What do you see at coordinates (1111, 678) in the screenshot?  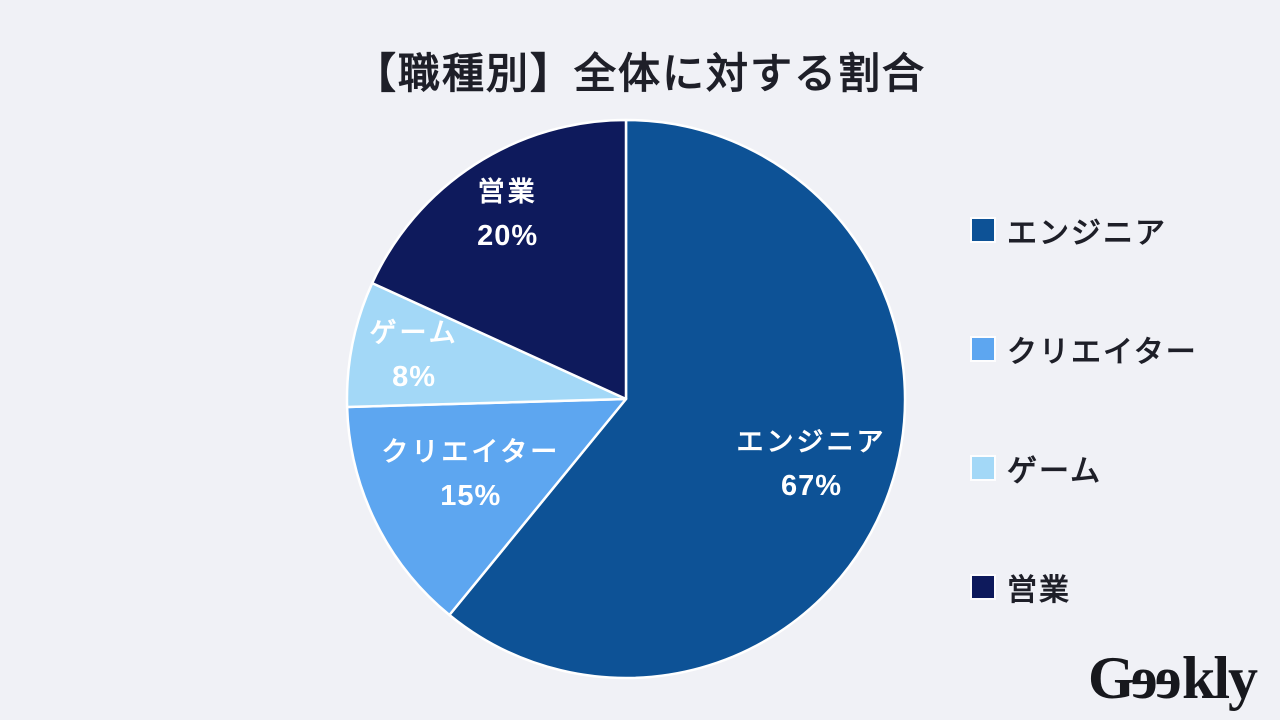 I see `logo-letter: G` at bounding box center [1111, 678].